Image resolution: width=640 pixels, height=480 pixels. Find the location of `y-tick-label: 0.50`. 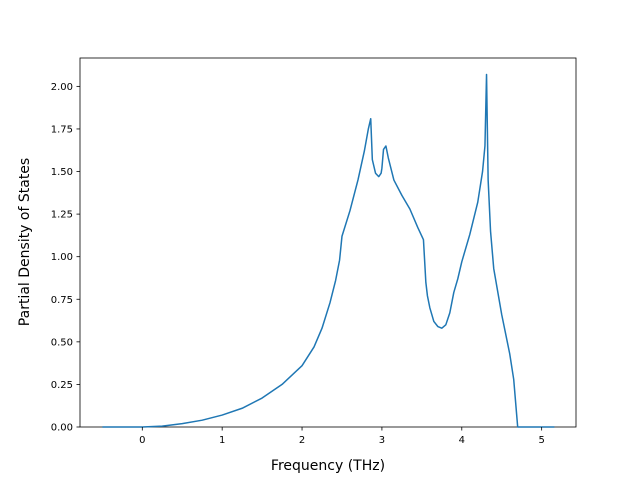

y-tick-label: 0.50 is located at coordinates (62, 342).